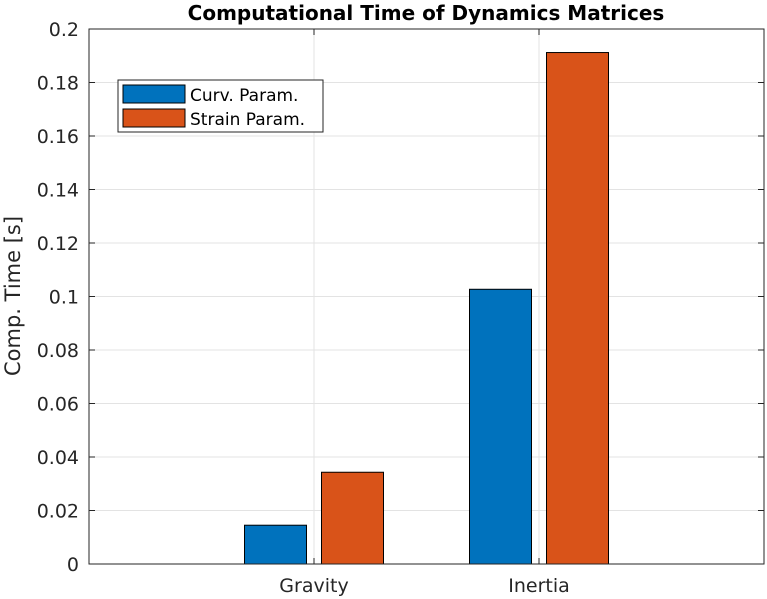  What do you see at coordinates (247, 120) in the screenshot?
I see `legend-label-strain: Strain Param.` at bounding box center [247, 120].